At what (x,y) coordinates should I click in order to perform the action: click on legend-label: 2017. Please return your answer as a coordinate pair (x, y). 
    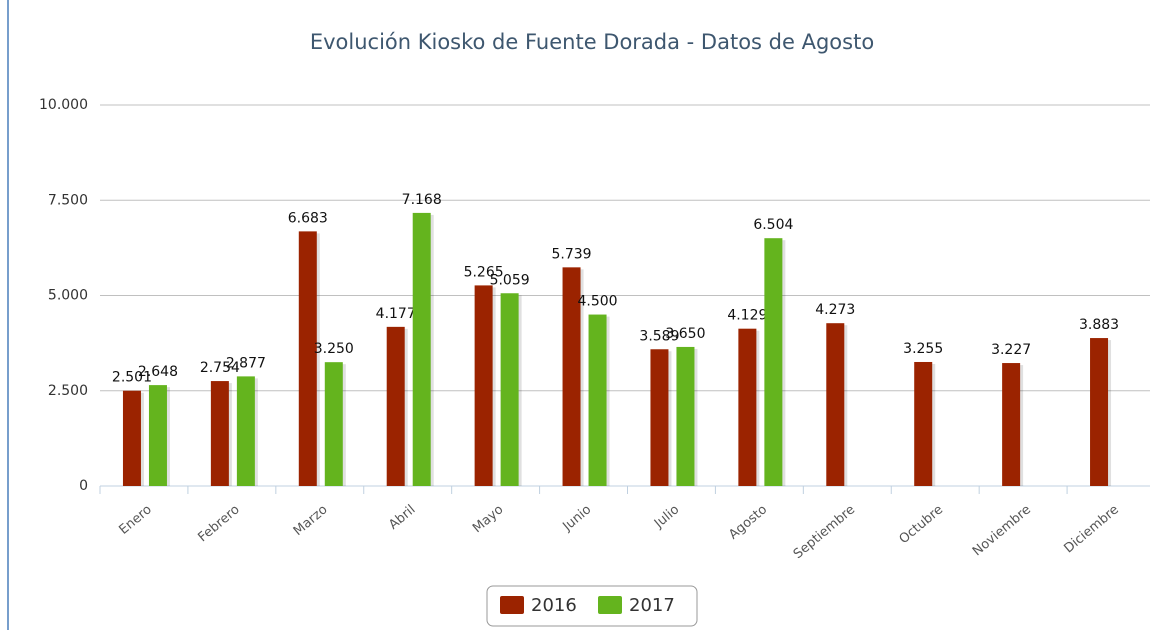
    Looking at the image, I should click on (652, 605).